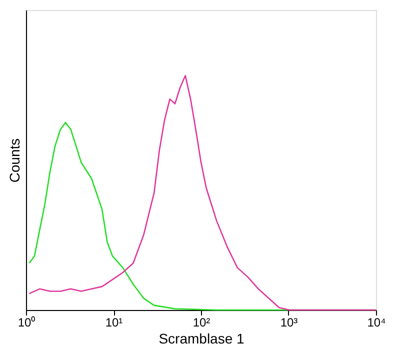 The width and height of the screenshot is (408, 354). Describe the element at coordinates (14, 160) in the screenshot. I see `y-axis-title: Counts` at that location.